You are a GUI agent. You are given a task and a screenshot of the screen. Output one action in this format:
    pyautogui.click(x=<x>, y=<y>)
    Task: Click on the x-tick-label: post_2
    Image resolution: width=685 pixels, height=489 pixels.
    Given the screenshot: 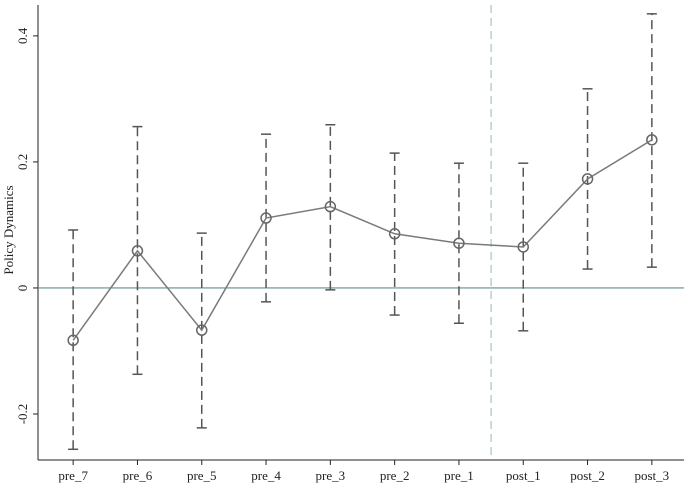 What is the action you would take?
    pyautogui.click(x=587, y=475)
    